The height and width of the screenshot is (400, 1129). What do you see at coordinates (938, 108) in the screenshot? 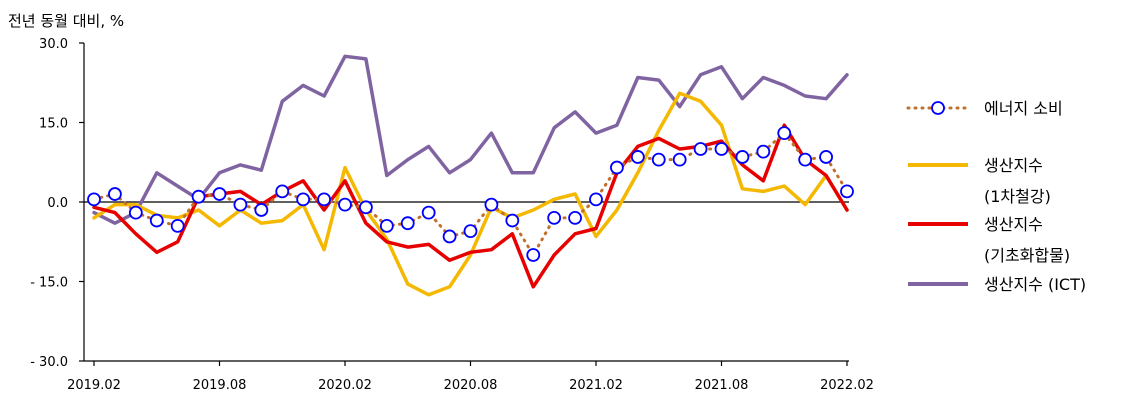
I see `legend-marker-energy` at bounding box center [938, 108].